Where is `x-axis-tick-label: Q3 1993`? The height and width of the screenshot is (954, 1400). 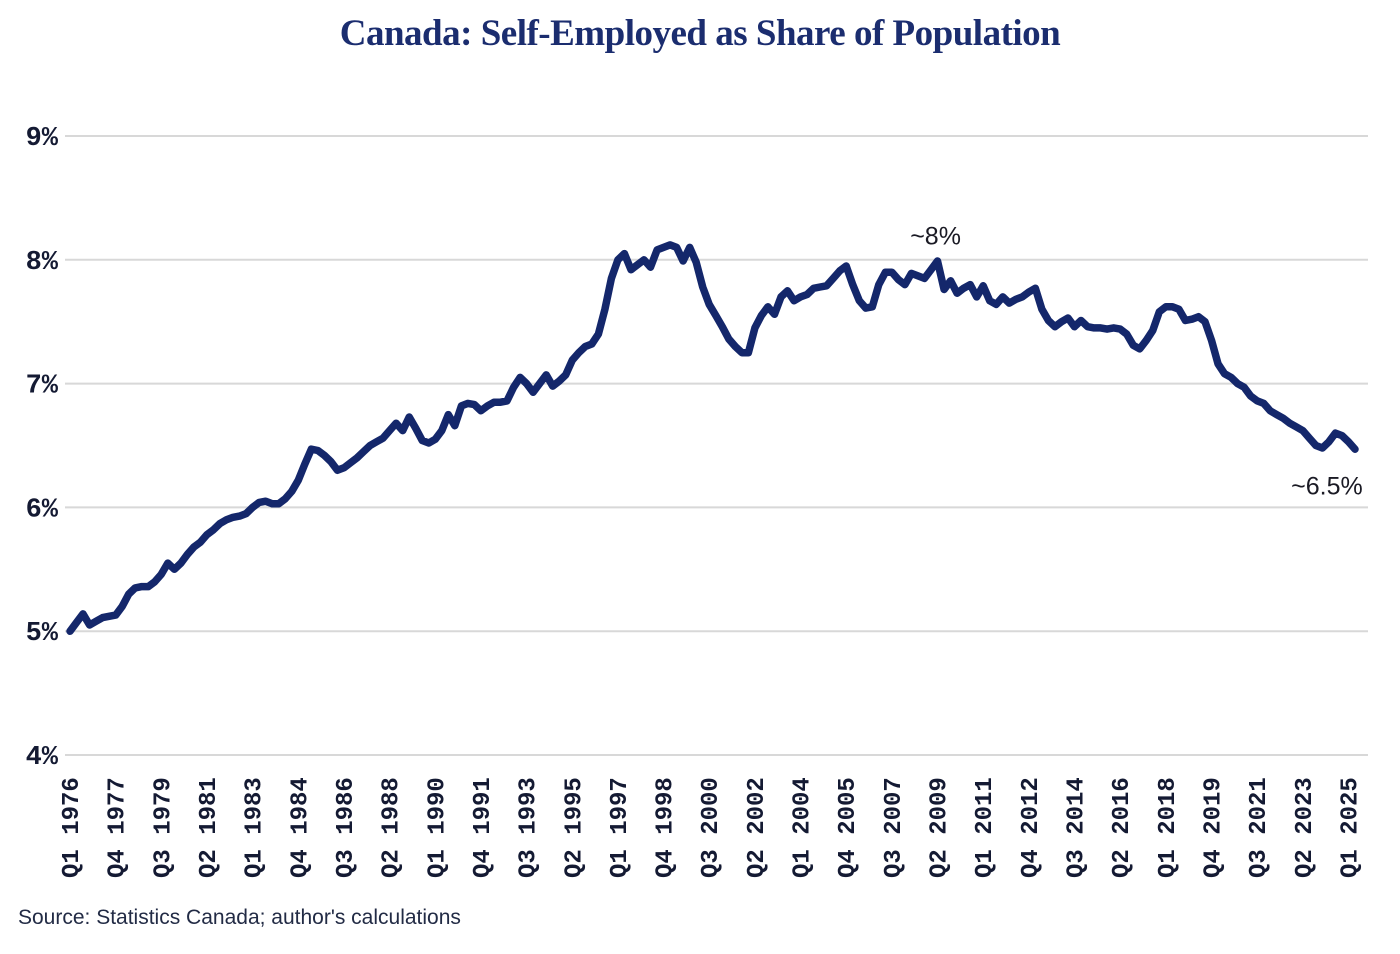 x-axis-tick-label: Q3 1993 is located at coordinates (529, 827).